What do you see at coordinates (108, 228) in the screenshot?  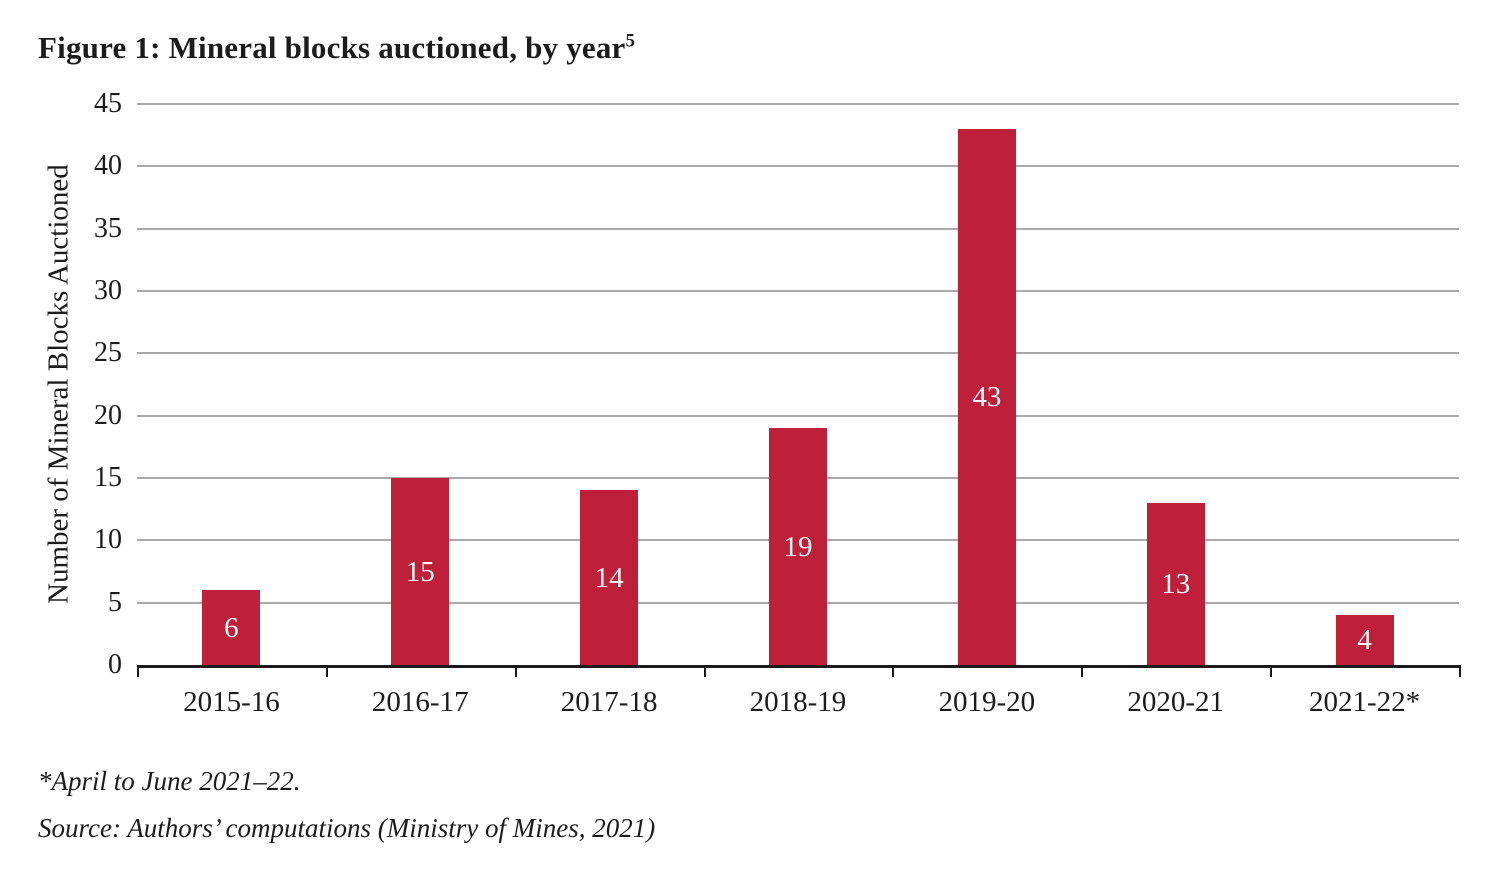 I see `y-tick-label-35: 35` at bounding box center [108, 228].